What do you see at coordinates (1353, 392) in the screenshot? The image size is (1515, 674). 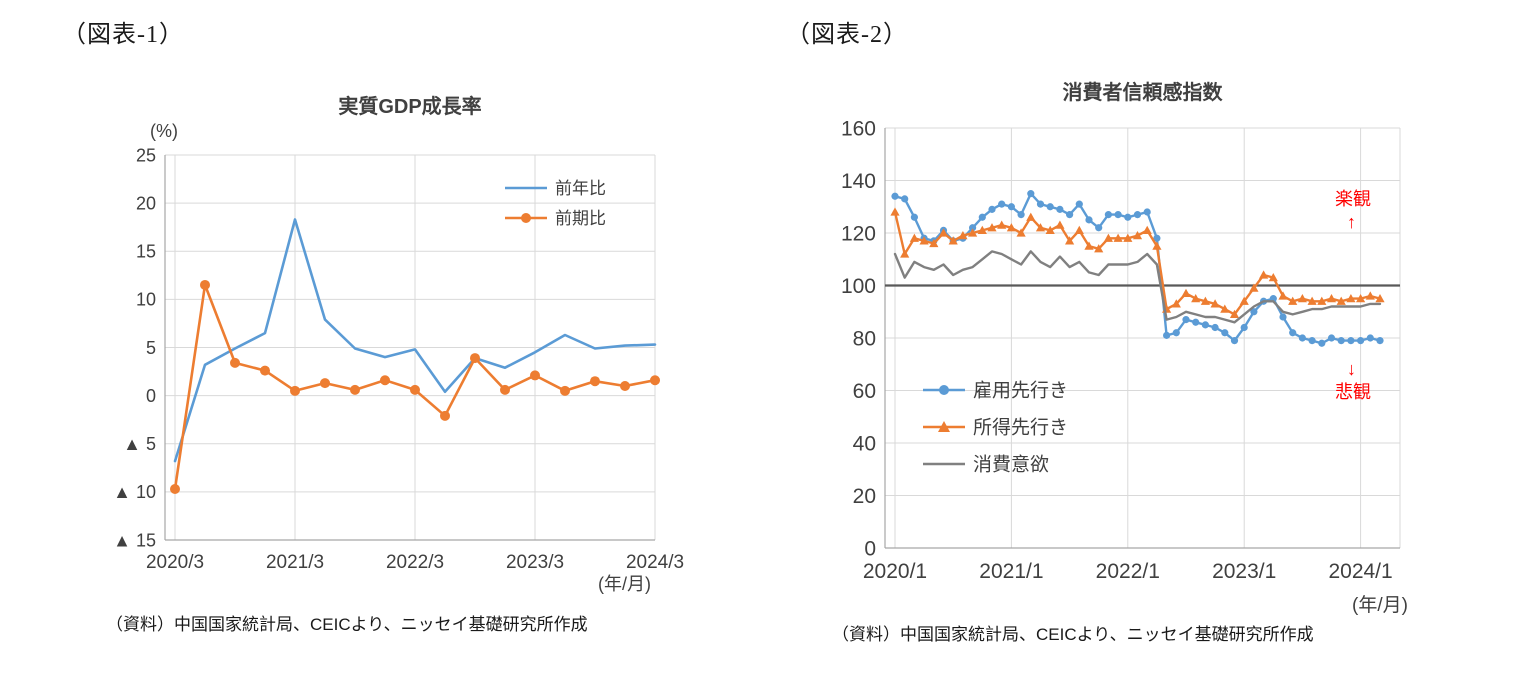 I see `pessimism-label: 悲観` at bounding box center [1353, 392].